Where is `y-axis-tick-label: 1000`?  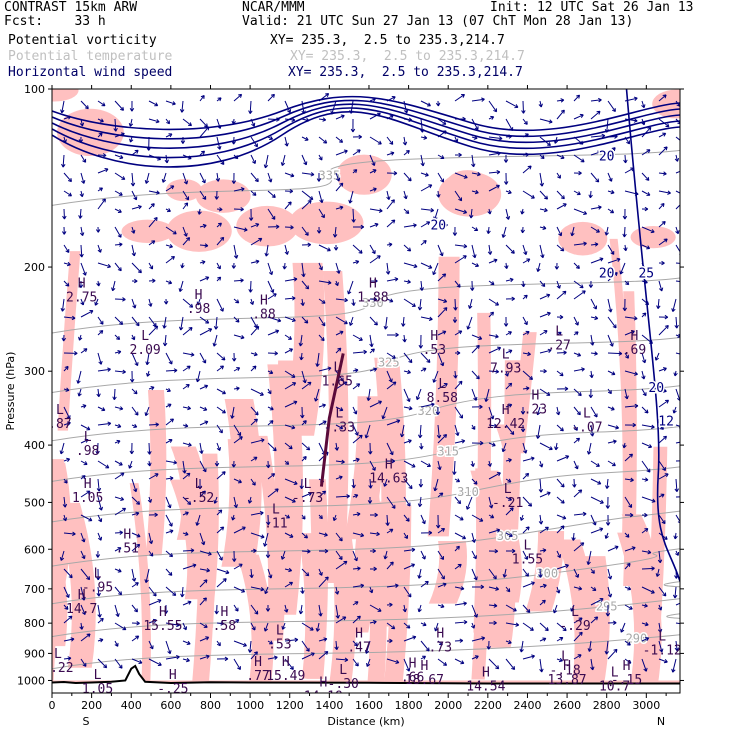 y-axis-tick-label: 1000 is located at coordinates (31, 680).